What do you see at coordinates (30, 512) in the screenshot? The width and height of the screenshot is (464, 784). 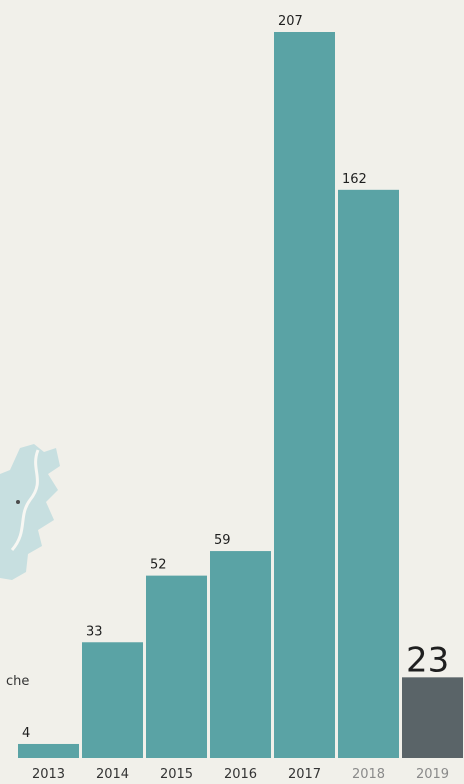 I see `map-fragment-icon` at bounding box center [30, 512].